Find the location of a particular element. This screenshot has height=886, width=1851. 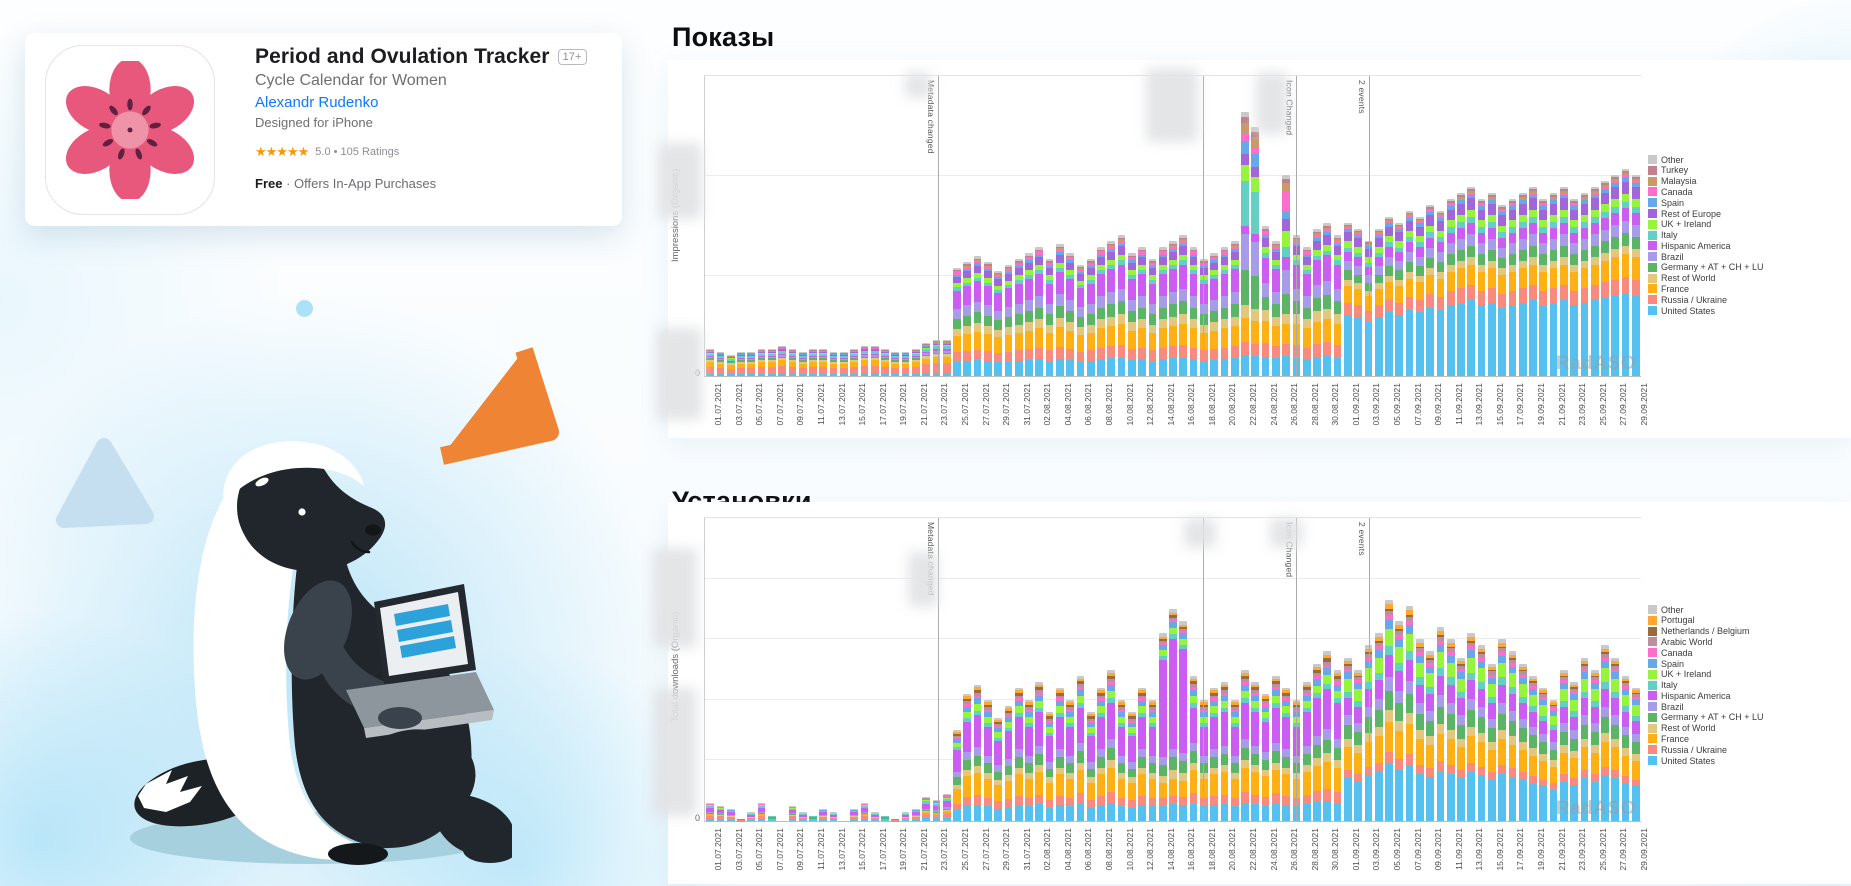

legend-item: Netherlands / Belgium is located at coordinates (1705, 631).